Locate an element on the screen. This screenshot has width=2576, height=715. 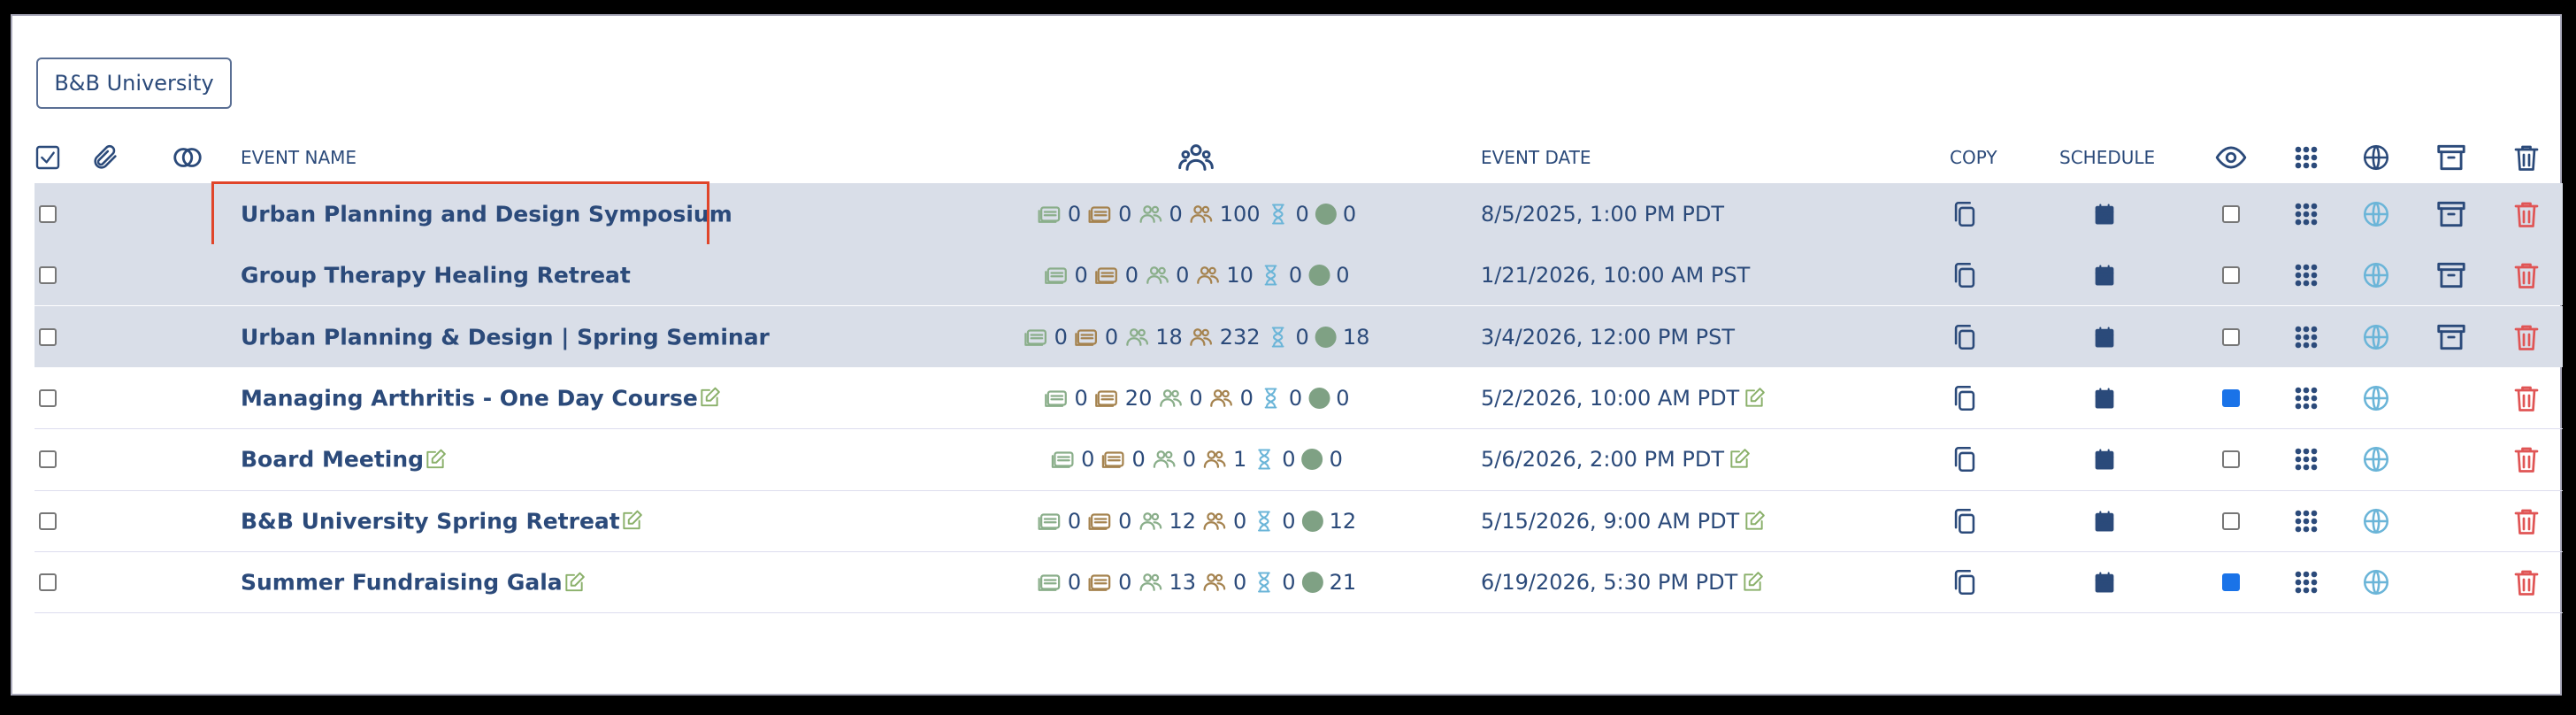
event-name: Urban Planning and Design Symposium is located at coordinates (486, 214).